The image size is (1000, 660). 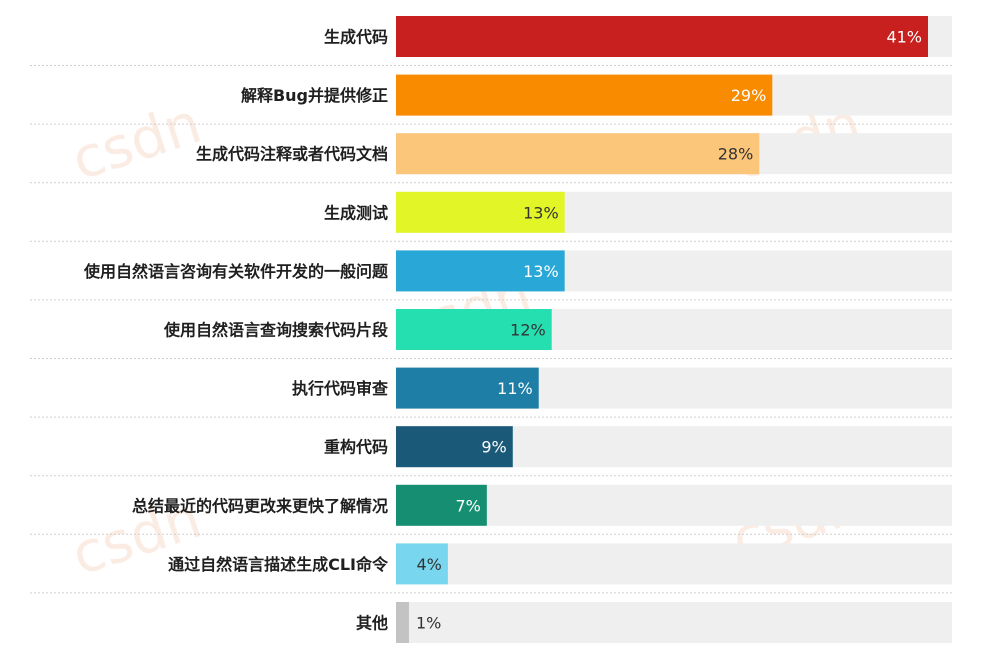 What do you see at coordinates (314, 95) in the screenshot?
I see `category-label: 解释Bug并提供修正` at bounding box center [314, 95].